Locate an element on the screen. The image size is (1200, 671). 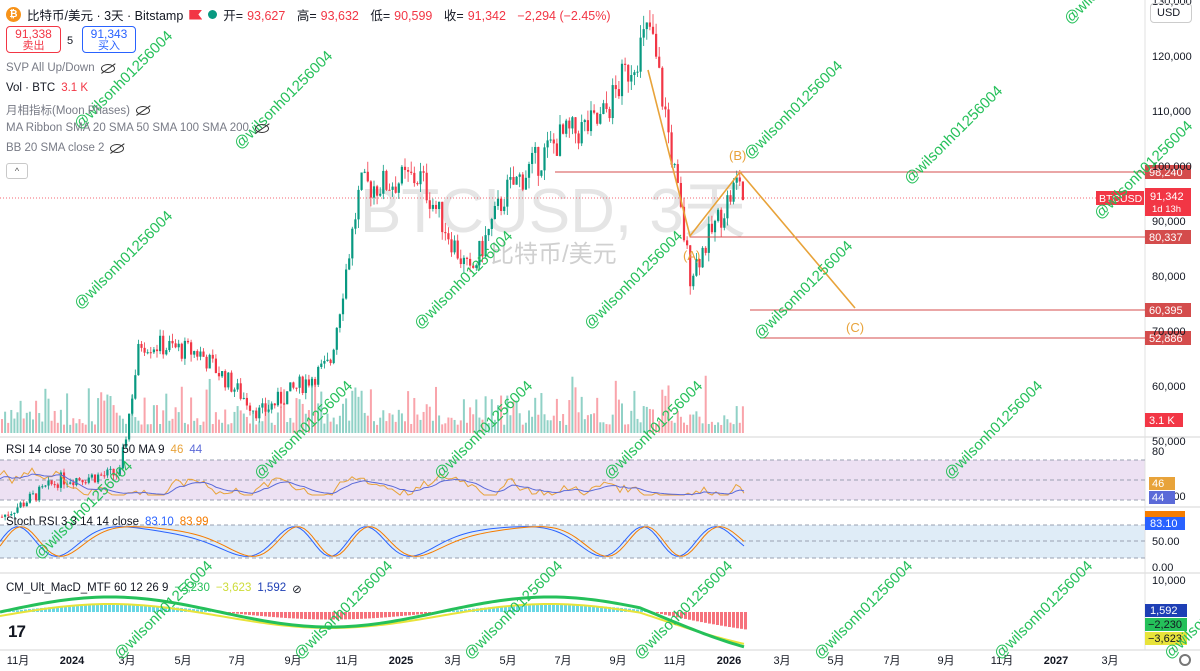
indicator-svp: SVP All Up/Down is located at coordinates (60, 68).